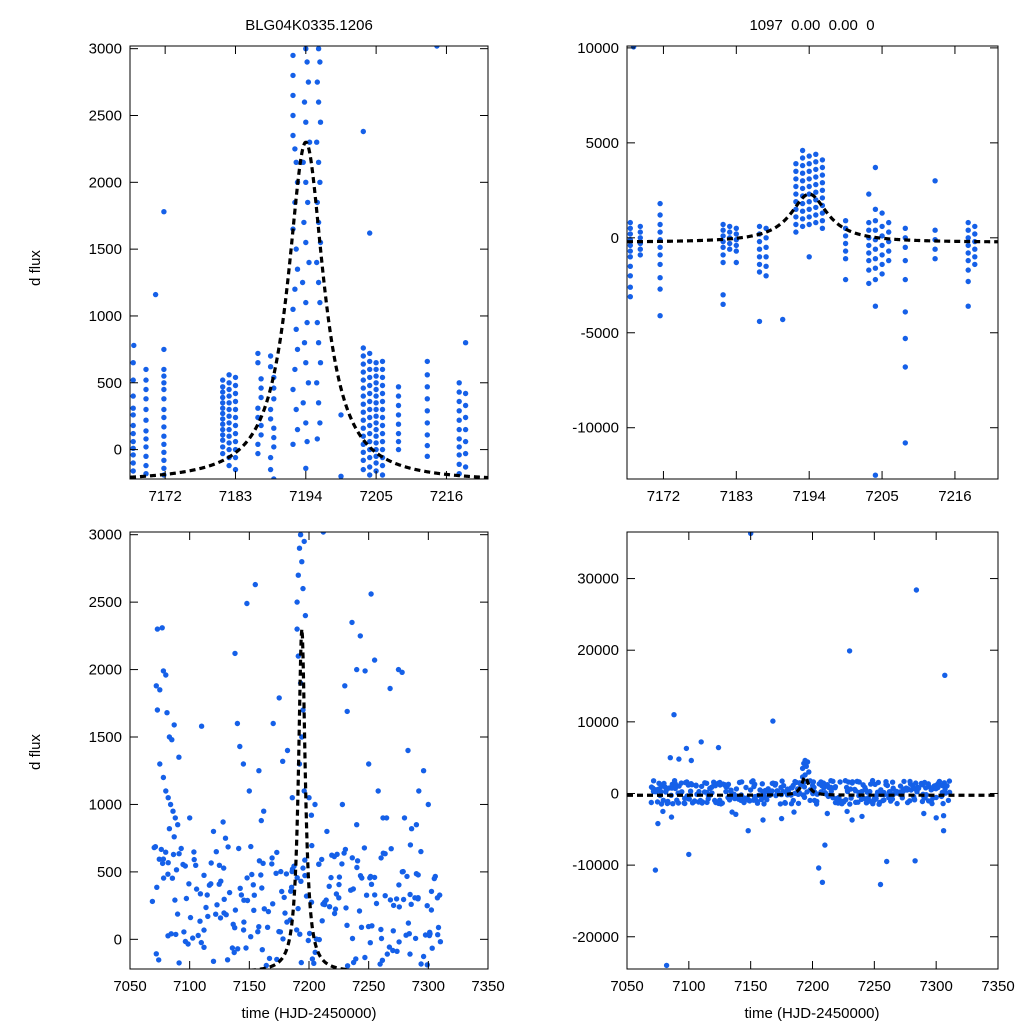 This screenshot has width=1024, height=1029. Describe the element at coordinates (309, 25) in the screenshot. I see `title-left: BLG04K0335.1206` at that location.